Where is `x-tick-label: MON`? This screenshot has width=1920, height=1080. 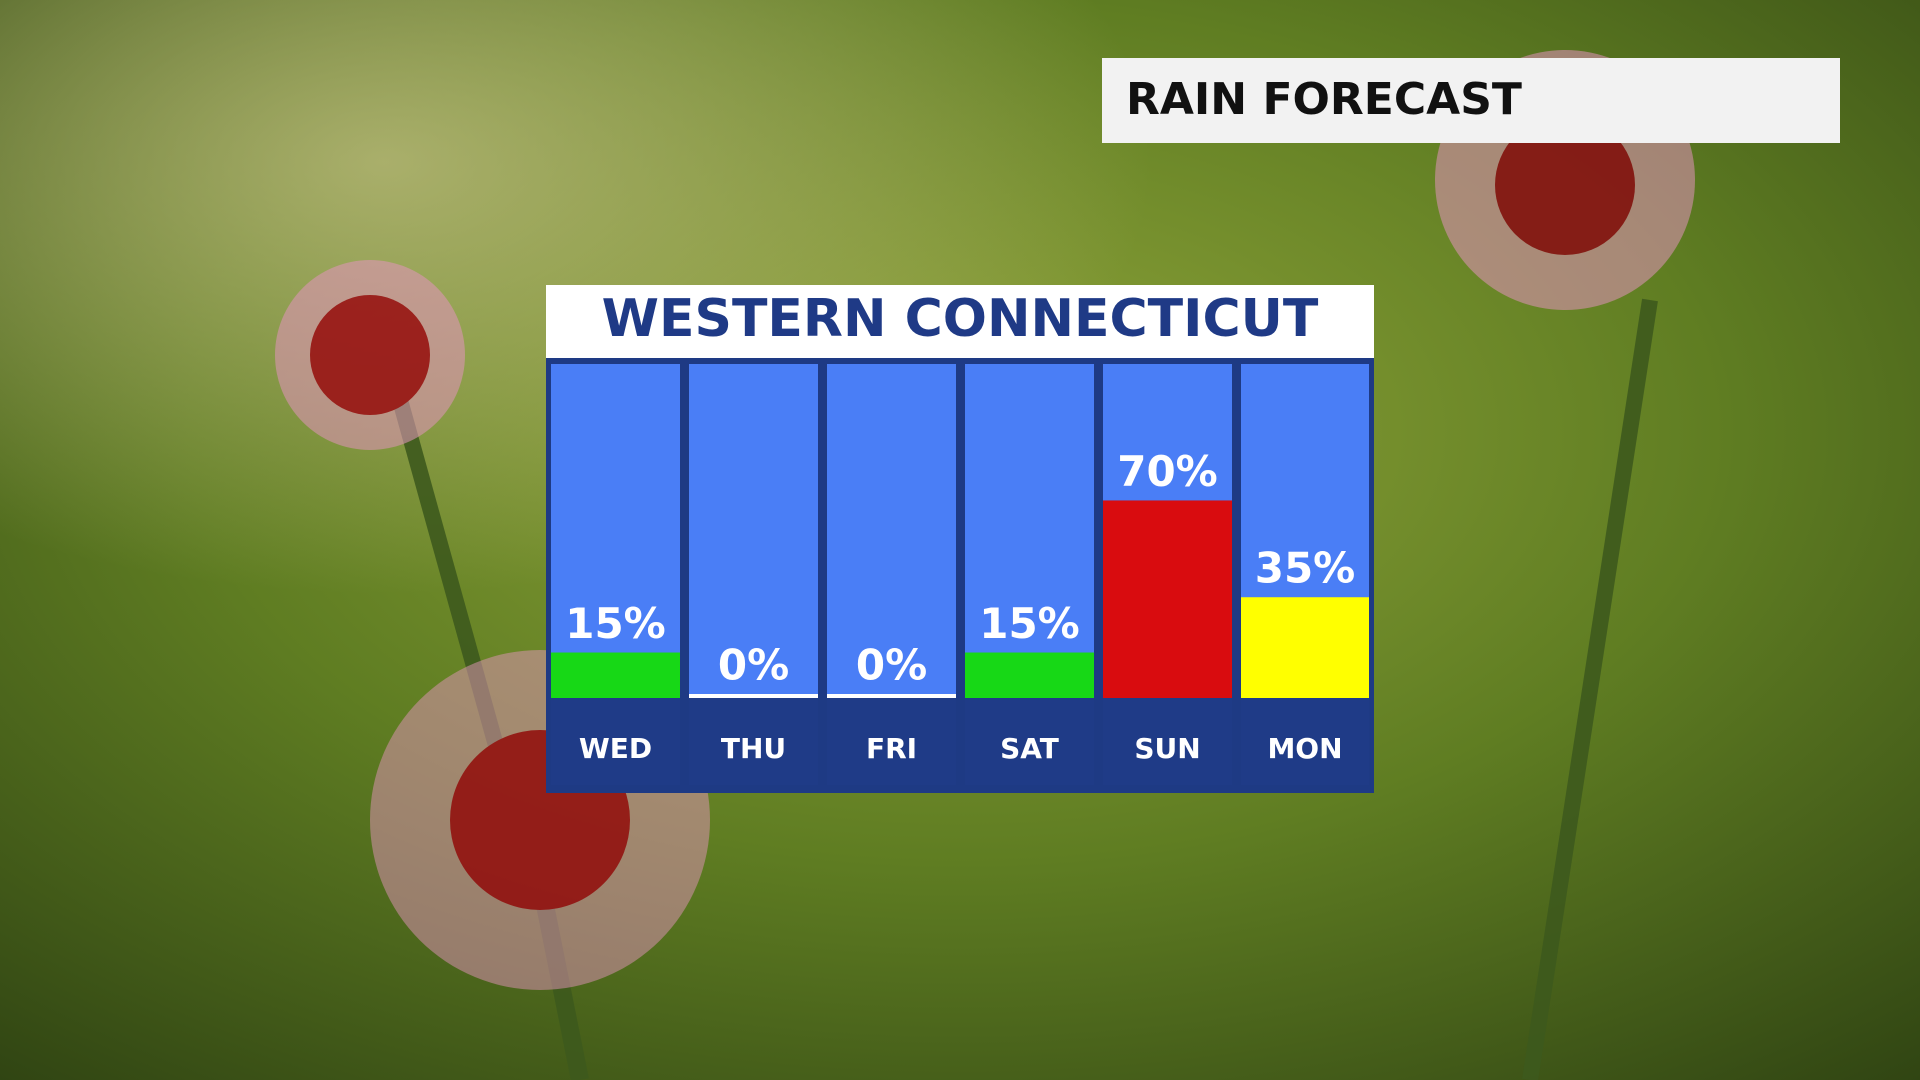 x-tick-label: MON is located at coordinates (1304, 748).